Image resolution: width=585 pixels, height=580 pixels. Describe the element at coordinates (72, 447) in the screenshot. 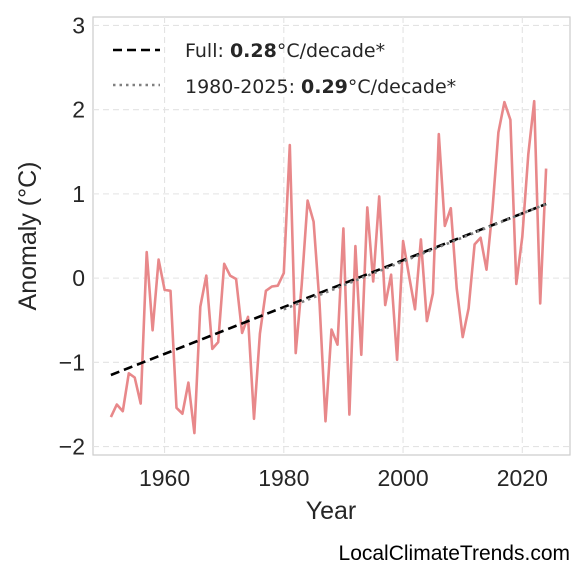

I see `y-tick-label-0: −2` at that location.